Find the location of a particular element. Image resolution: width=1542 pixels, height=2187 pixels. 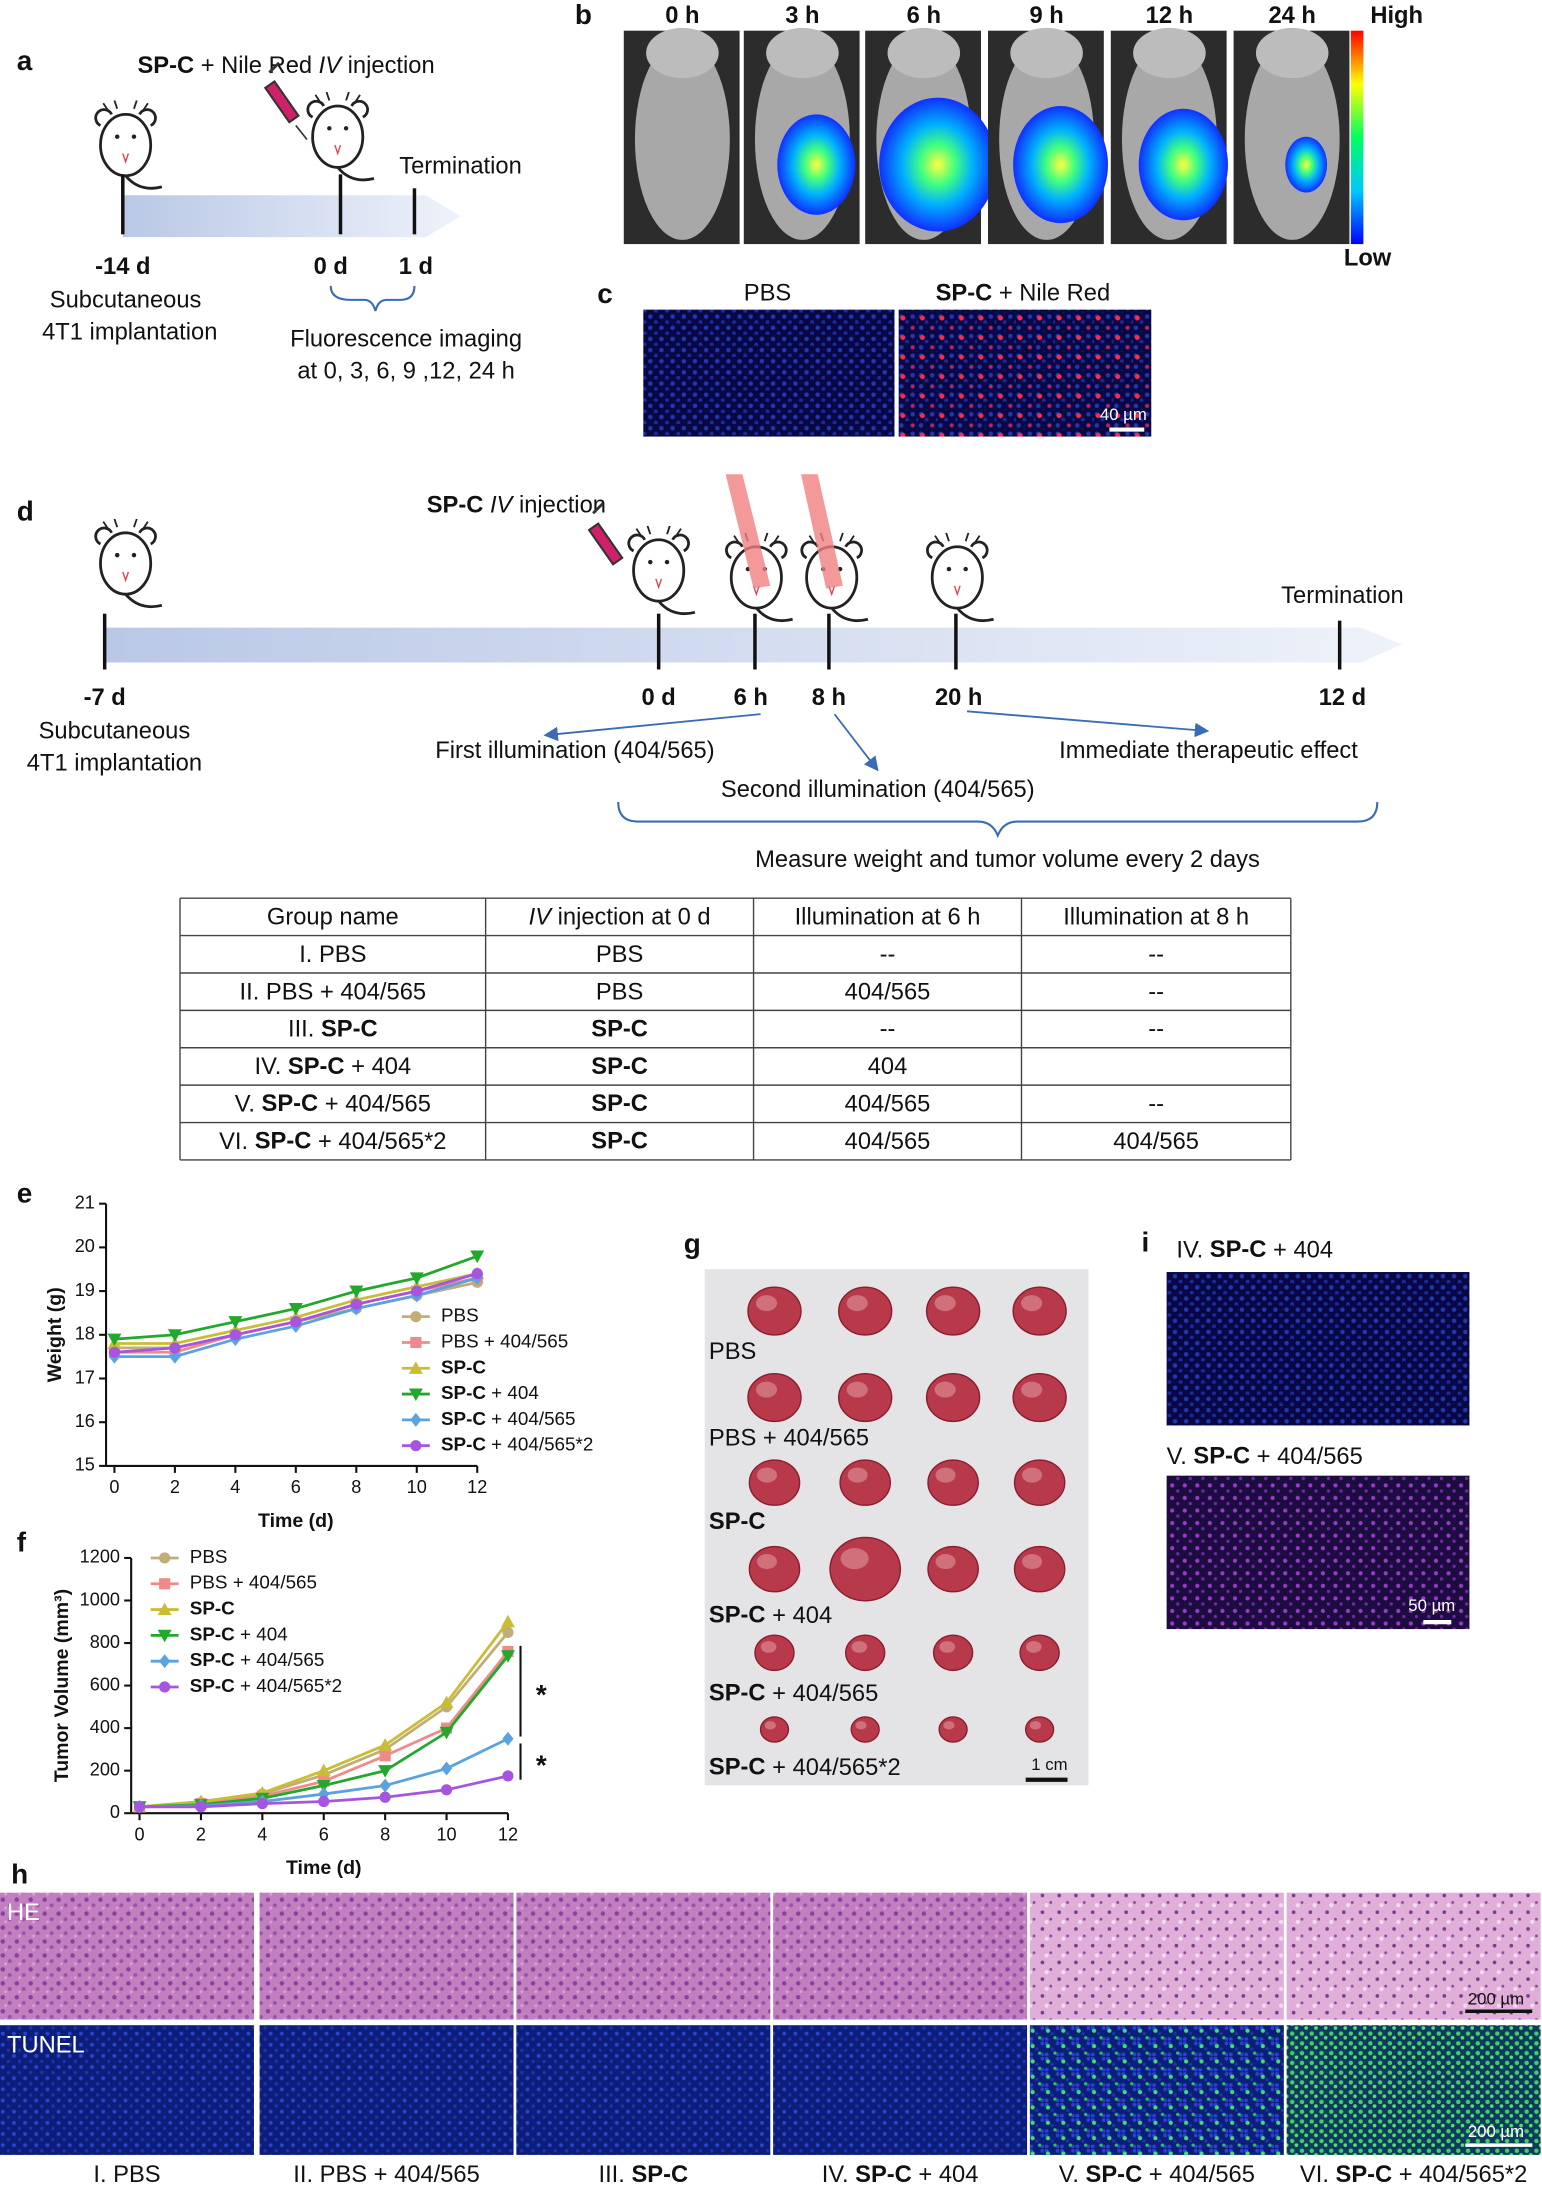

time-label: 1 d is located at coordinates (416, 267).